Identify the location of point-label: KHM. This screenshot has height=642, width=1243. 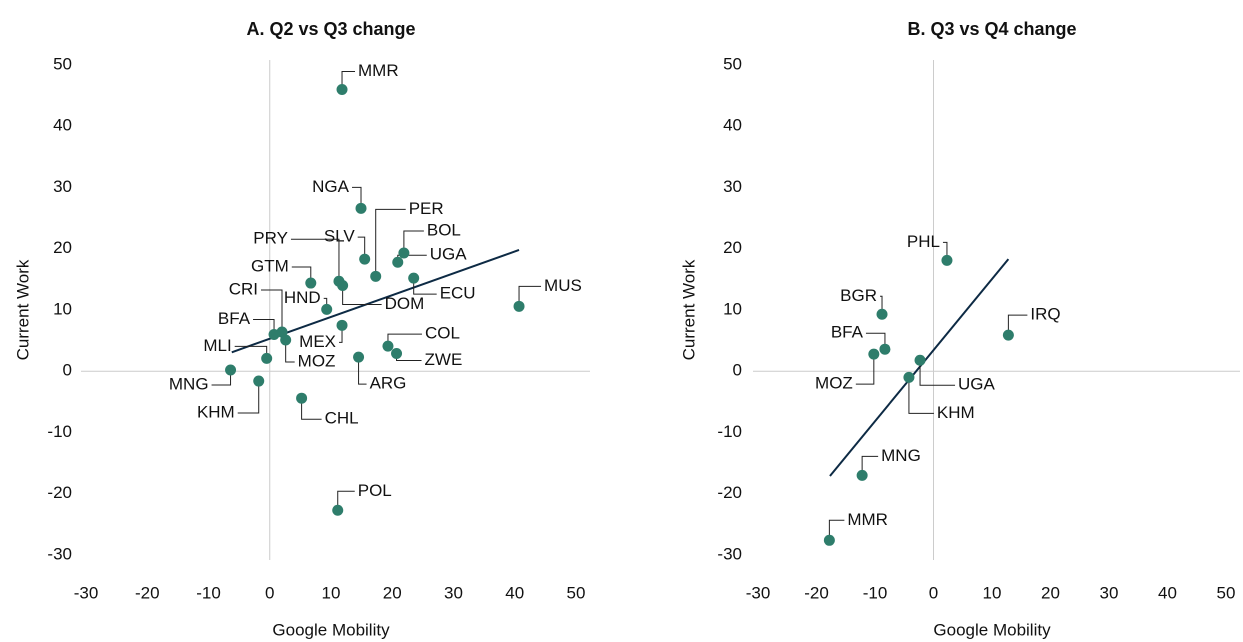
(956, 412).